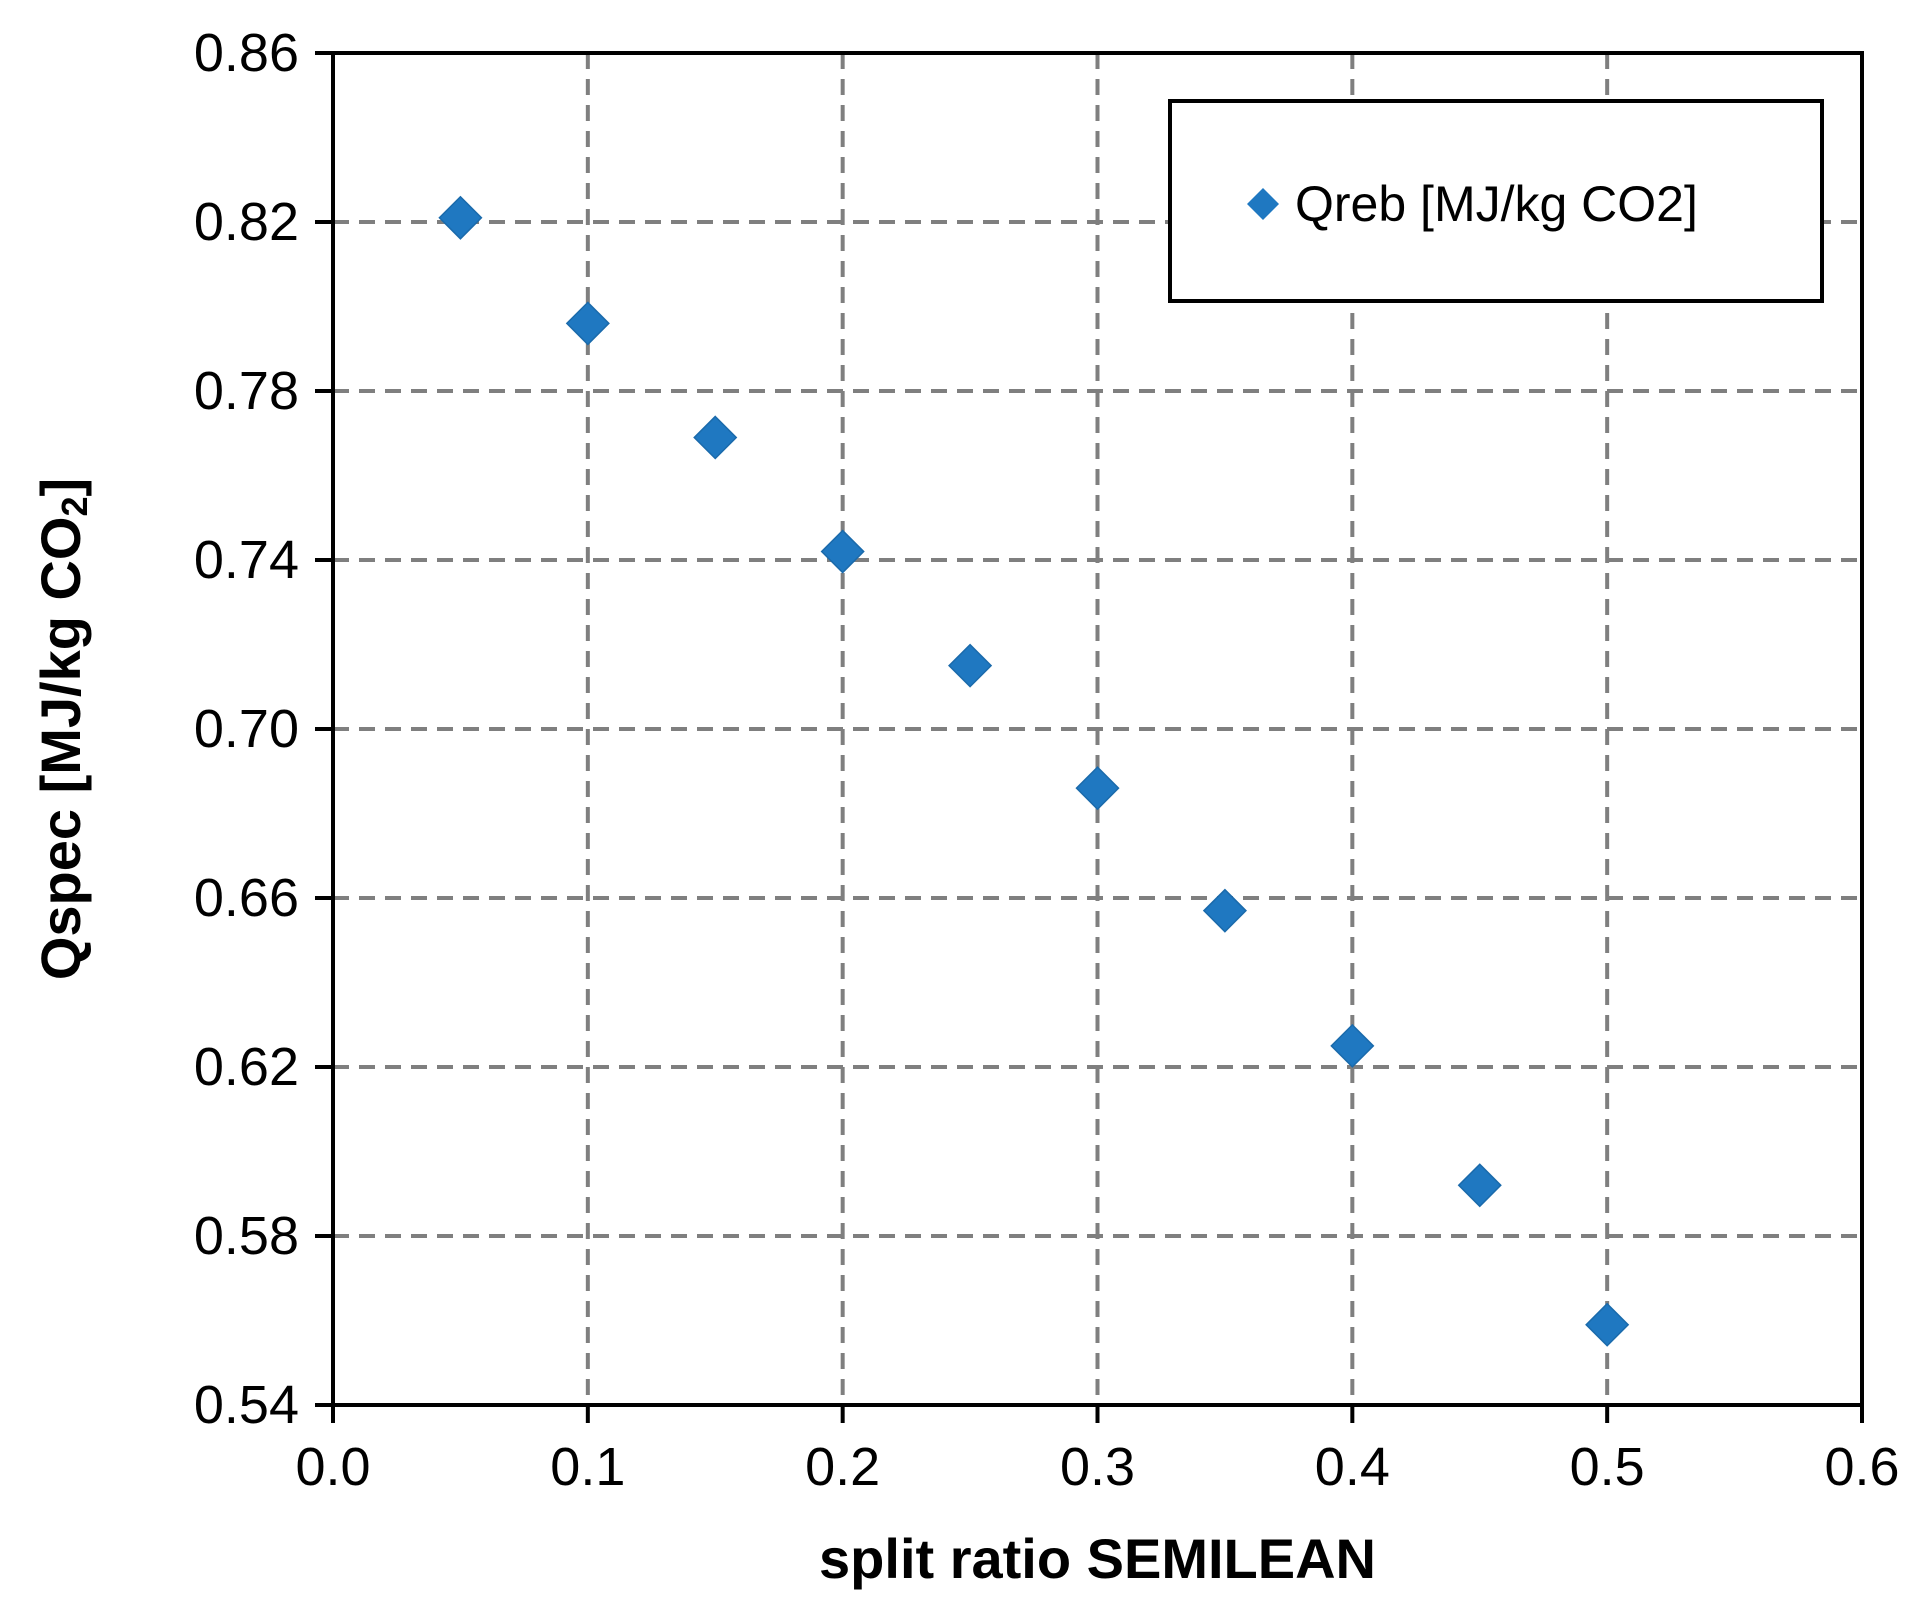  I want to click on legend-box, so click(1496, 201).